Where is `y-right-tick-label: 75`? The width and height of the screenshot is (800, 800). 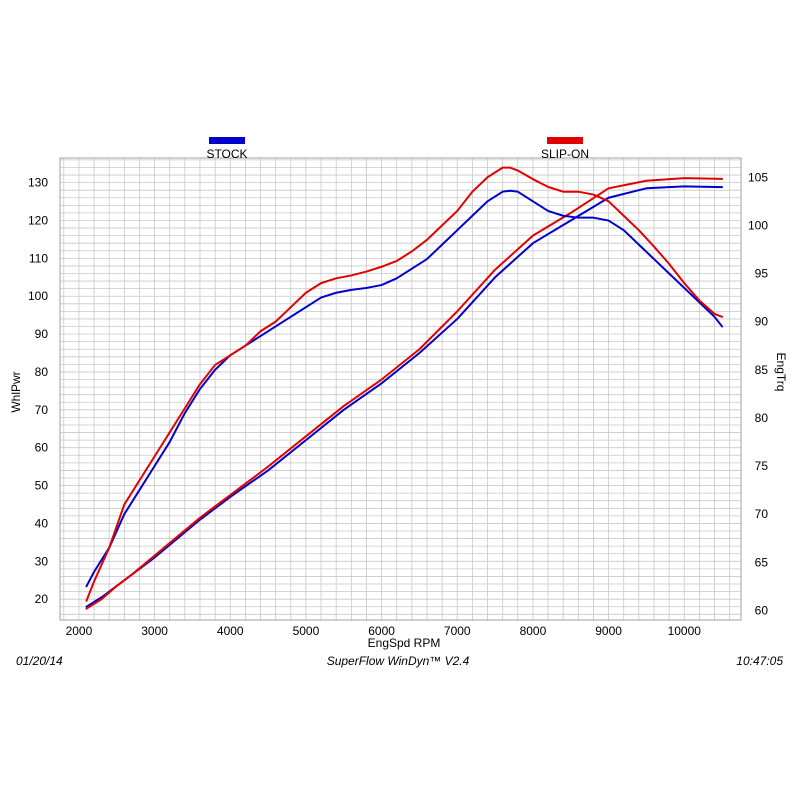
y-right-tick-label: 75 is located at coordinates (762, 466).